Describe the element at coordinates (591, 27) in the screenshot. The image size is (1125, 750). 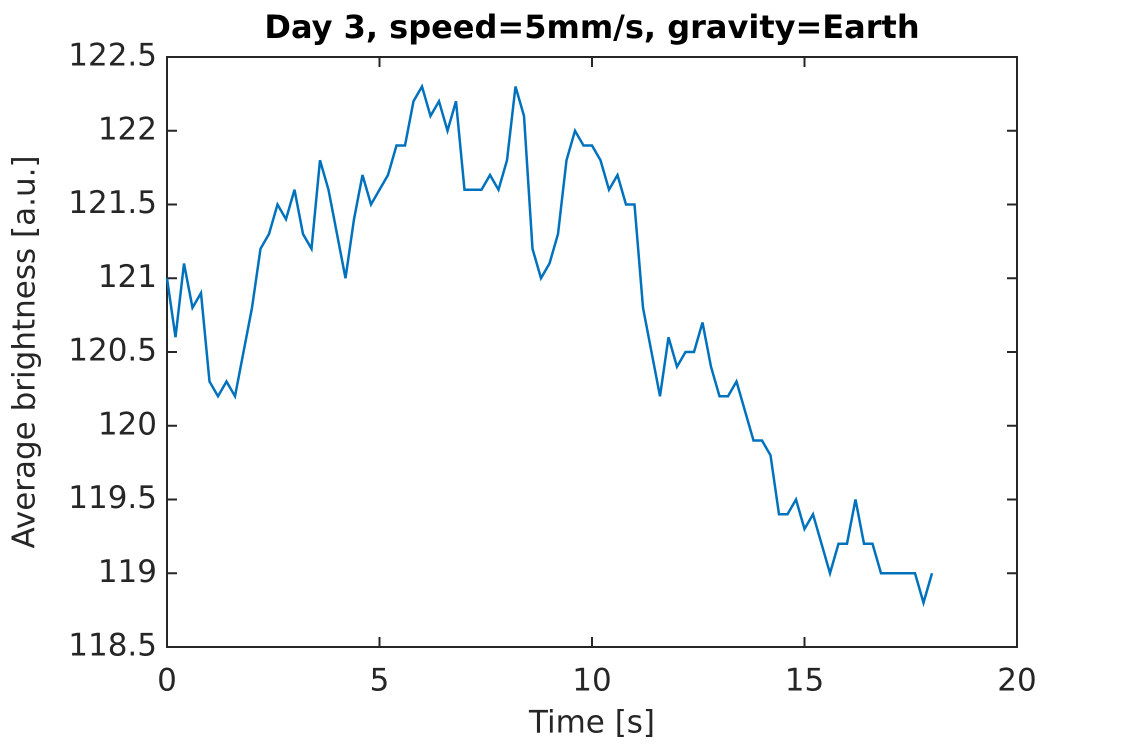
I see `chart-title: Day 3, speed=5mm/s, gravity=Earth` at that location.